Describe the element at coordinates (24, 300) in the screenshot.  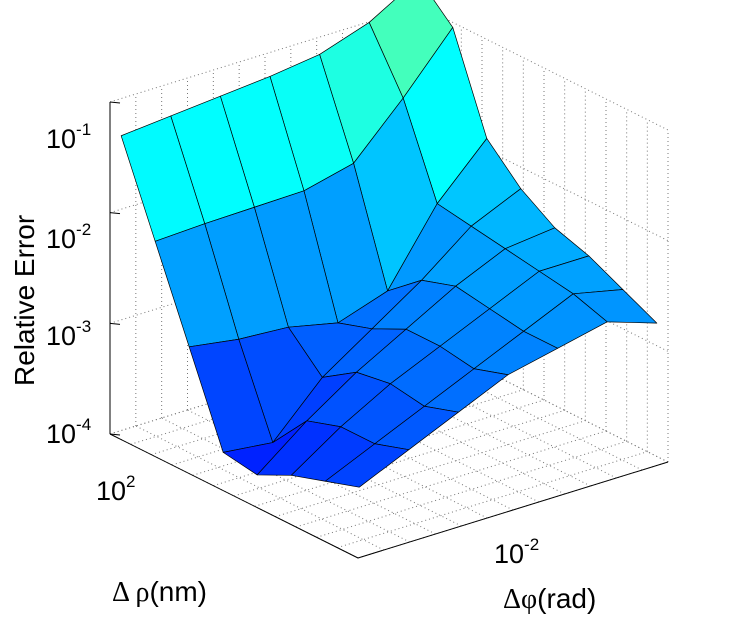
I see `z-axis-label: Relative Error` at that location.